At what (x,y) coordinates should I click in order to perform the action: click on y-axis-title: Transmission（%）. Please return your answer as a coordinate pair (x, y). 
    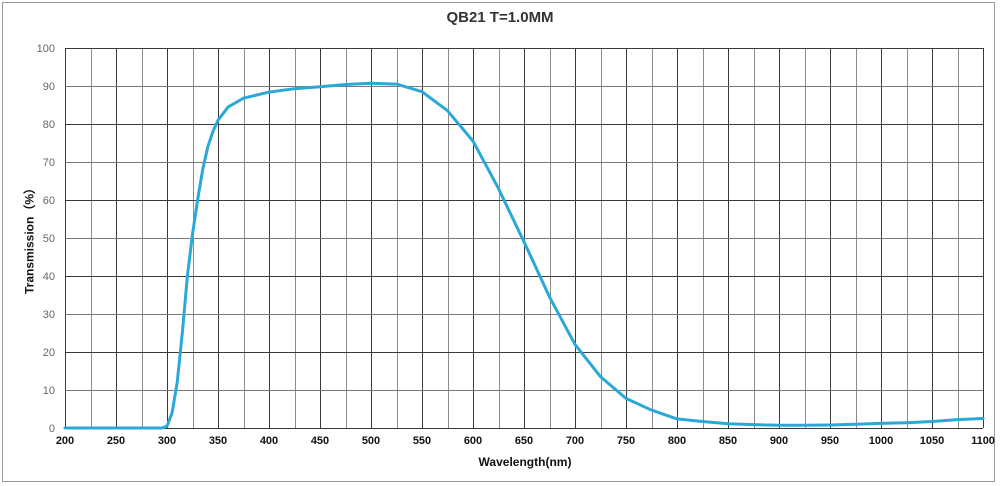
    Looking at the image, I should click on (29, 238).